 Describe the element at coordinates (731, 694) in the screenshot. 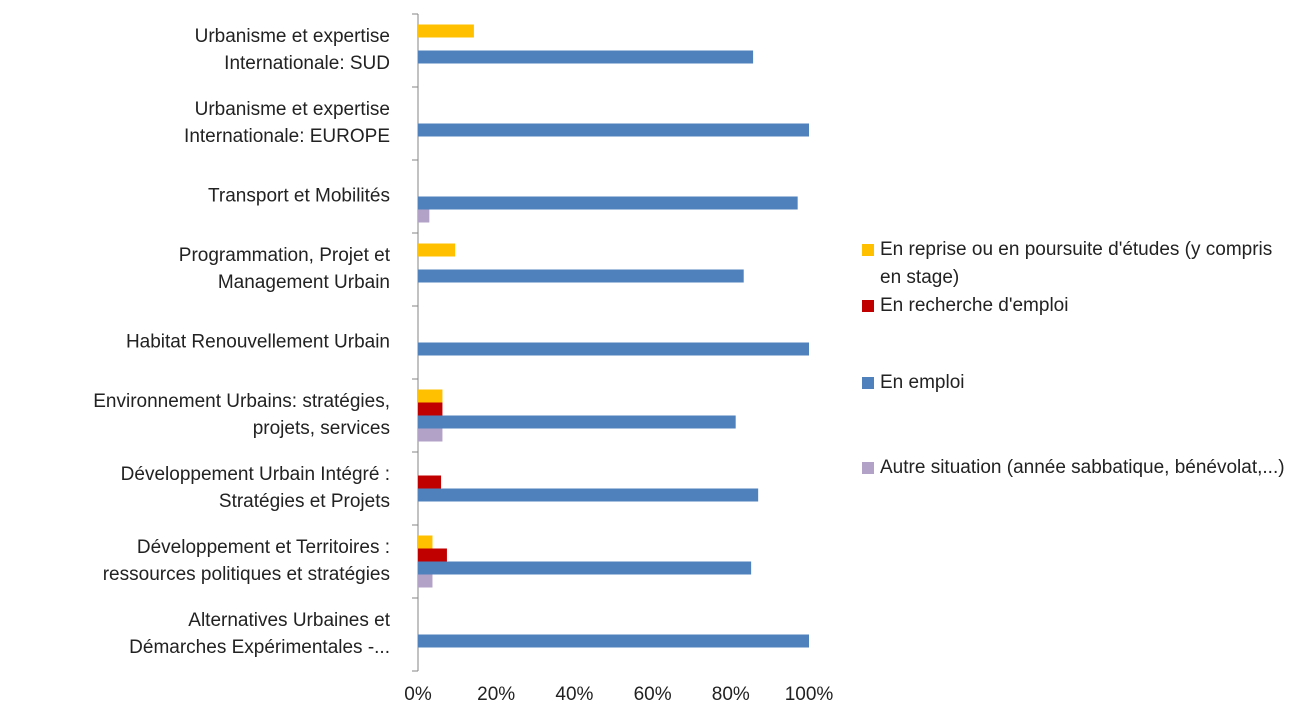

I see `x-tick-label: 80%` at that location.